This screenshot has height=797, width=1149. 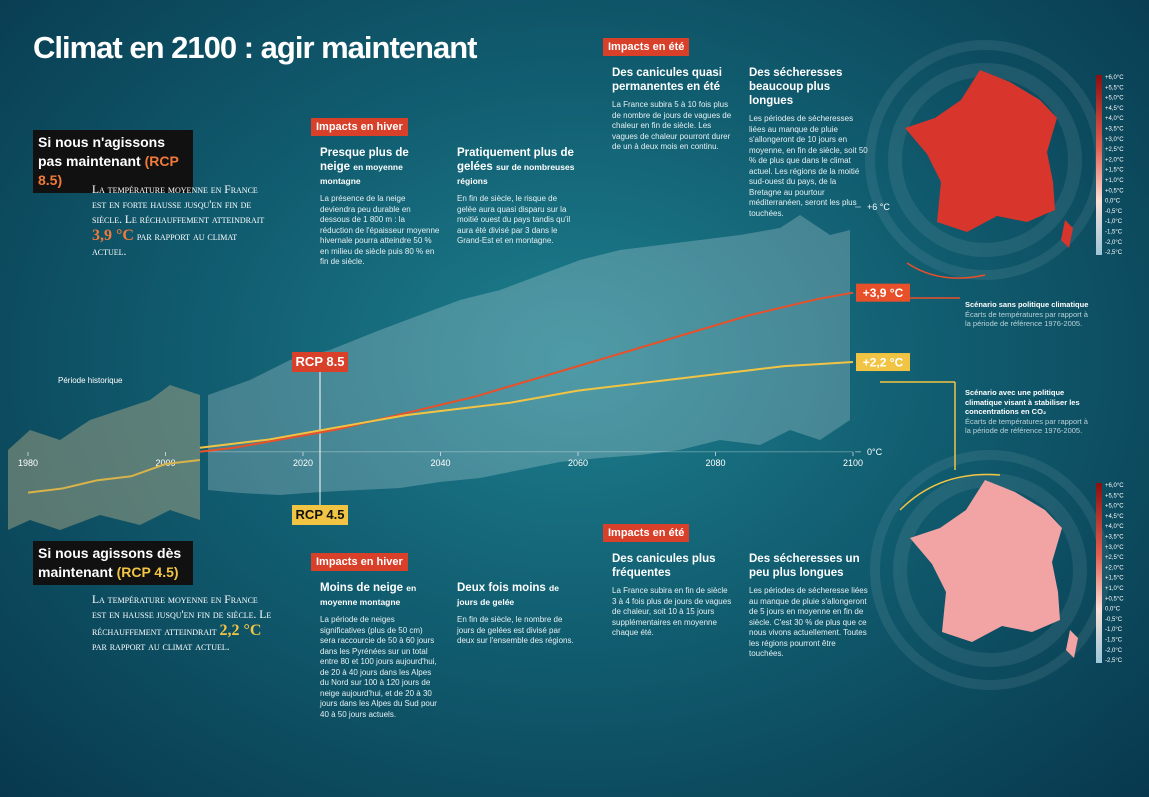 I want to click on heading: Si nous agissons dès maintenant, so click(x=110, y=562).